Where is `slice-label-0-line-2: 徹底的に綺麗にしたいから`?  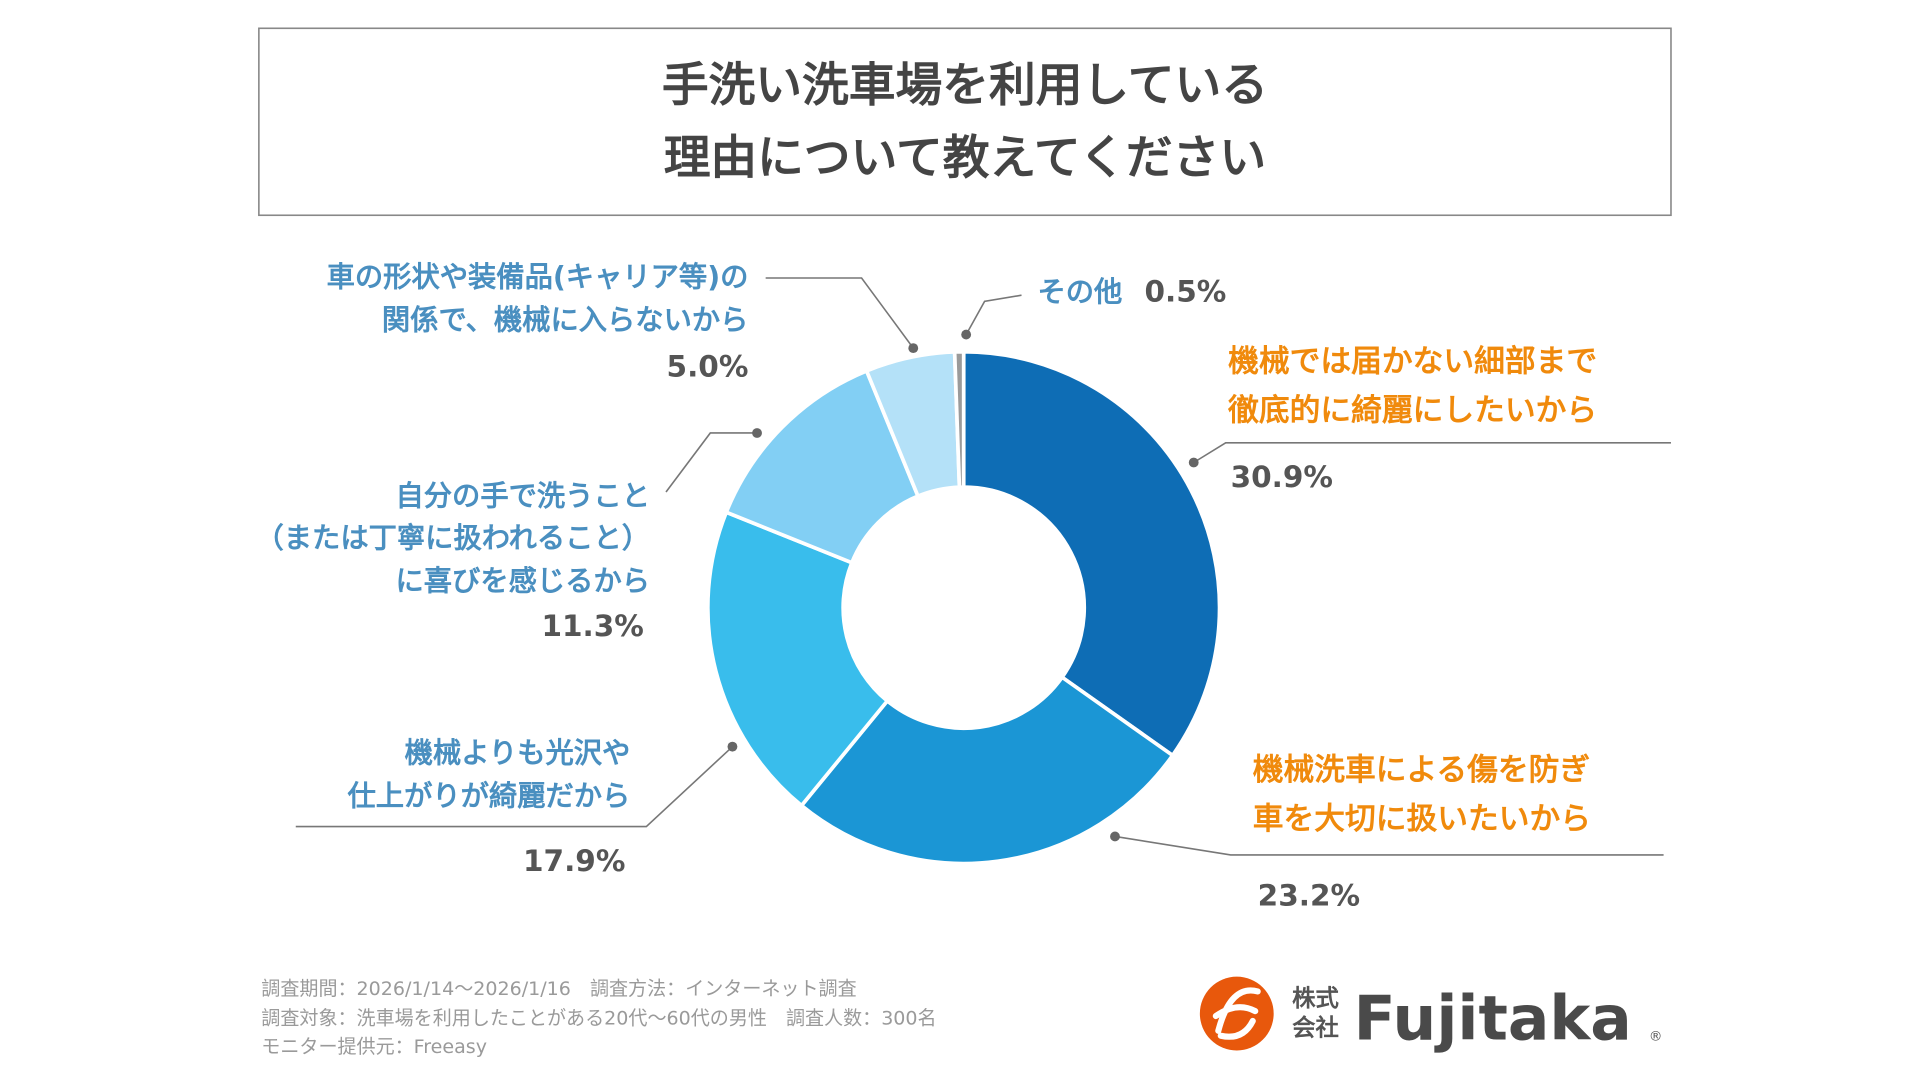 slice-label-0-line-2: 徹底的に綺麗にしたいから is located at coordinates (1412, 411).